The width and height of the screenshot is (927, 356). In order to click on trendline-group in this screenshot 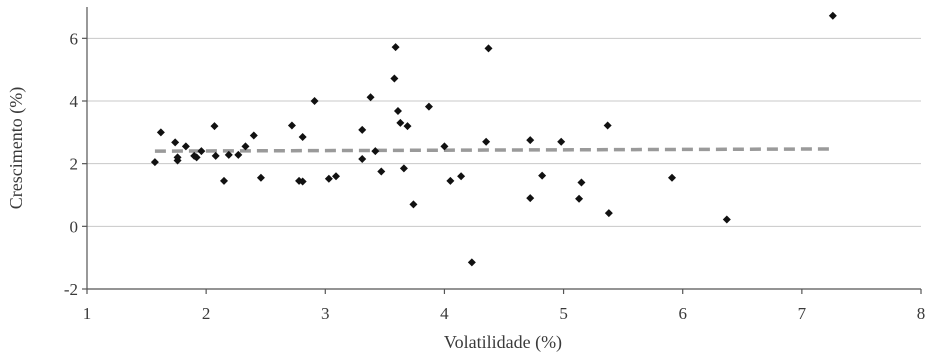, I will do `click(493, 150)`.